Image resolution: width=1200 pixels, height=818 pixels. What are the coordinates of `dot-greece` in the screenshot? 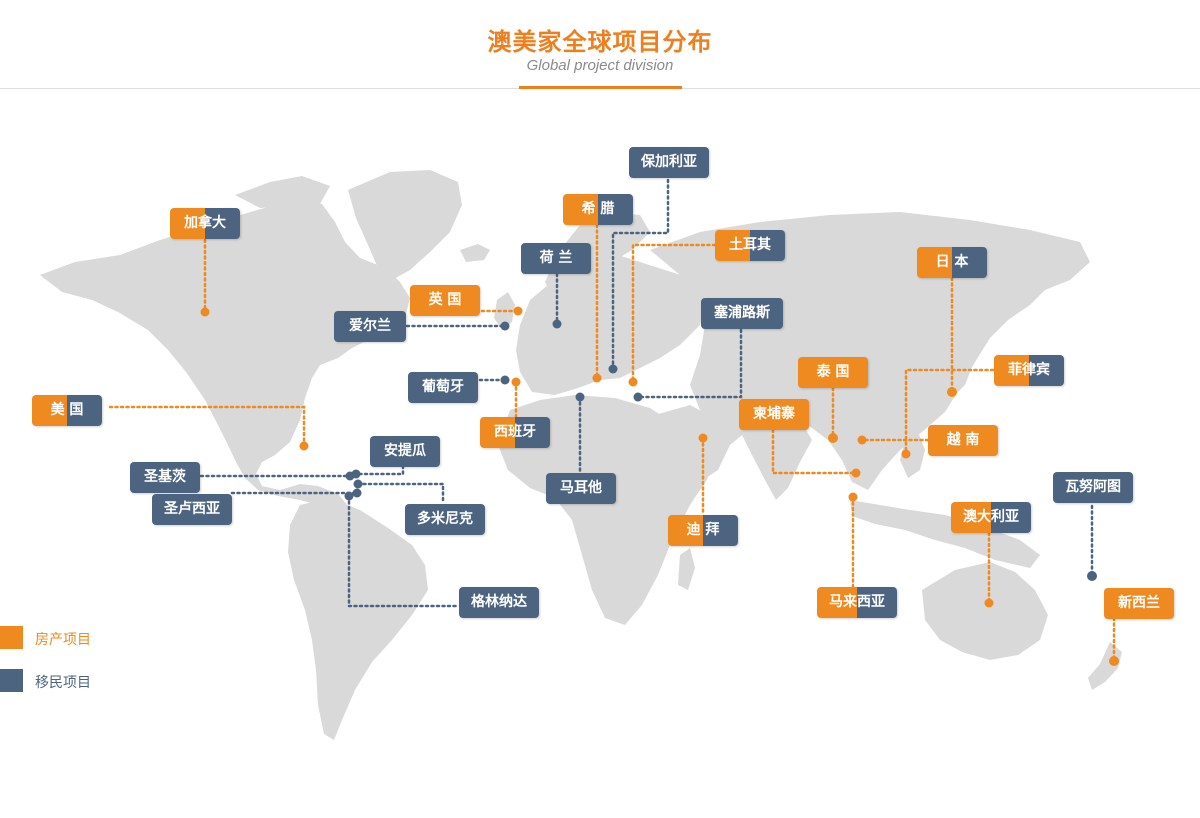 It's located at (597, 378).